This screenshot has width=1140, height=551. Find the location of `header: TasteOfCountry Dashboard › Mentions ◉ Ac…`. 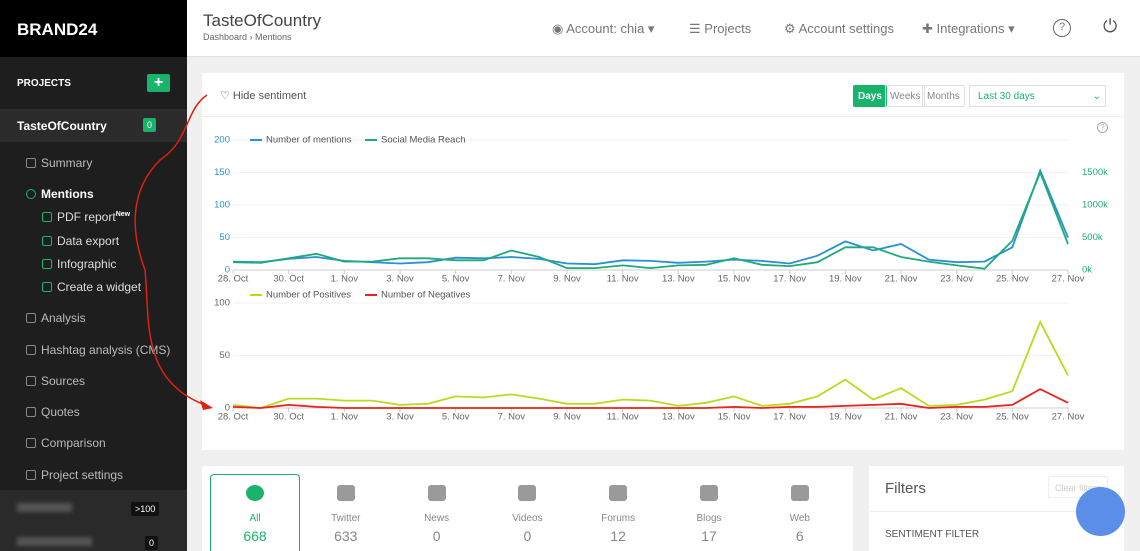

header: TasteOfCountry Dashboard › Mentions ◉ Ac… is located at coordinates (663, 28).